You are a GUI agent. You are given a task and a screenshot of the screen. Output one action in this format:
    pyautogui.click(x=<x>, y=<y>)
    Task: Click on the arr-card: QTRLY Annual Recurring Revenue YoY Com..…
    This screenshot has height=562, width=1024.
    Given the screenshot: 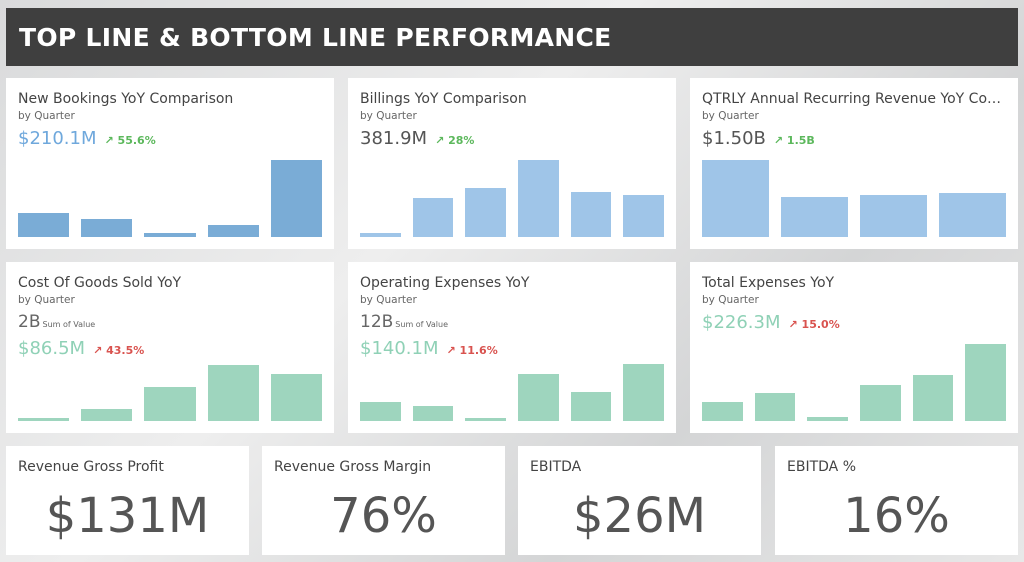 What is the action you would take?
    pyautogui.click(x=854, y=163)
    